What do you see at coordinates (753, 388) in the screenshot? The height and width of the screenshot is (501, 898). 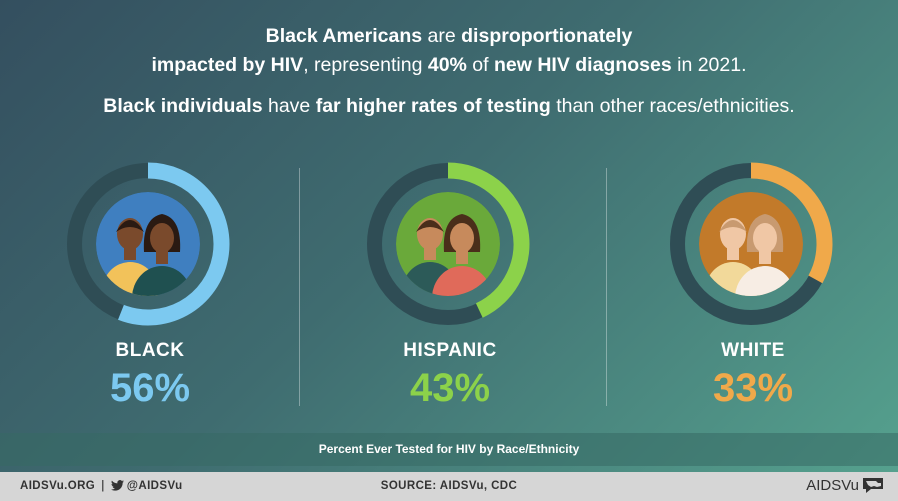 I see `data-label-white: 33%` at bounding box center [753, 388].